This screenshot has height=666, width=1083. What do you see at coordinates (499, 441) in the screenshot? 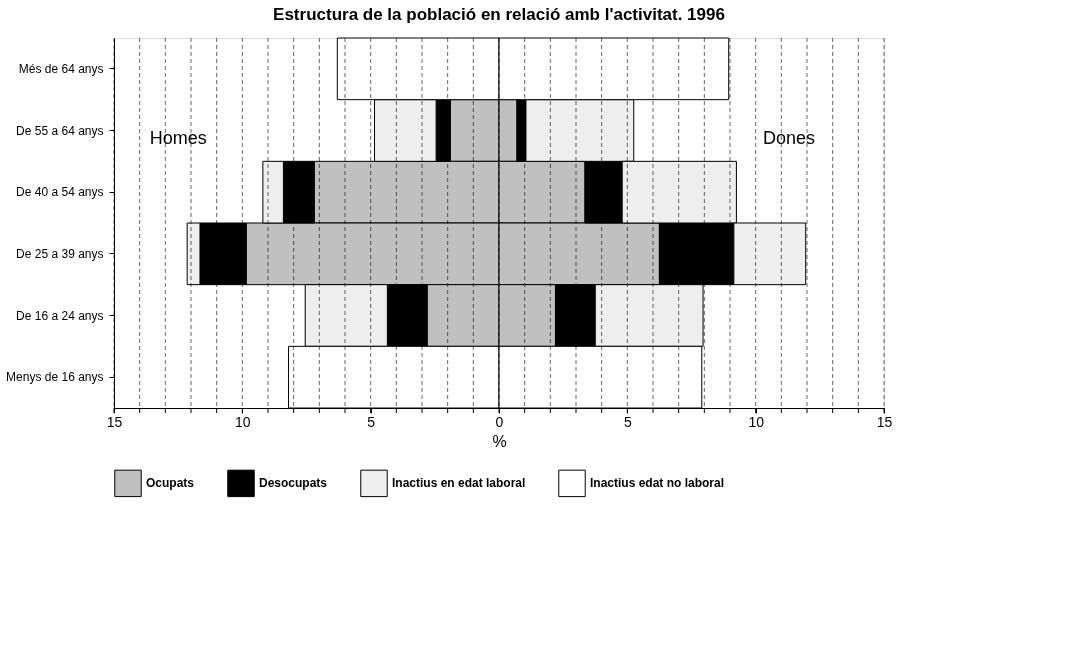
I see `x-axis-title: %` at bounding box center [499, 441].